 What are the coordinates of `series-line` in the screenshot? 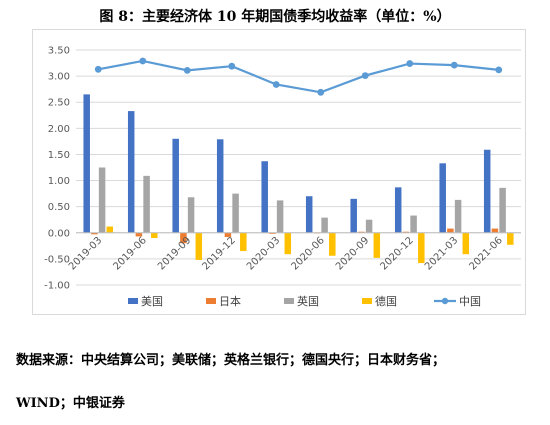 It's located at (298, 76).